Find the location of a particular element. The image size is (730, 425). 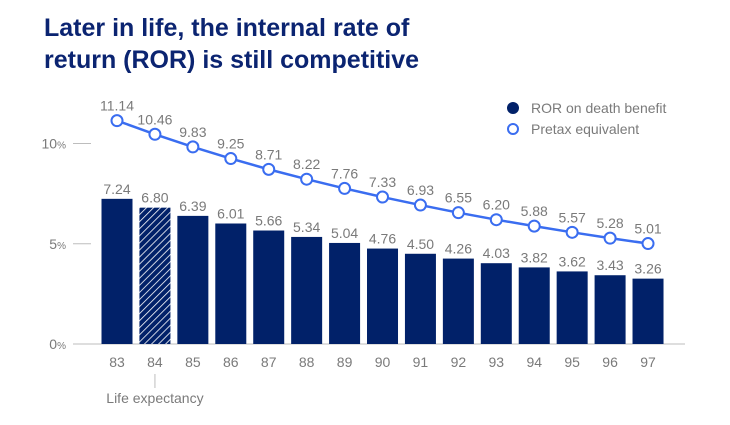

line-data-label: 11.14 is located at coordinates (117, 106).